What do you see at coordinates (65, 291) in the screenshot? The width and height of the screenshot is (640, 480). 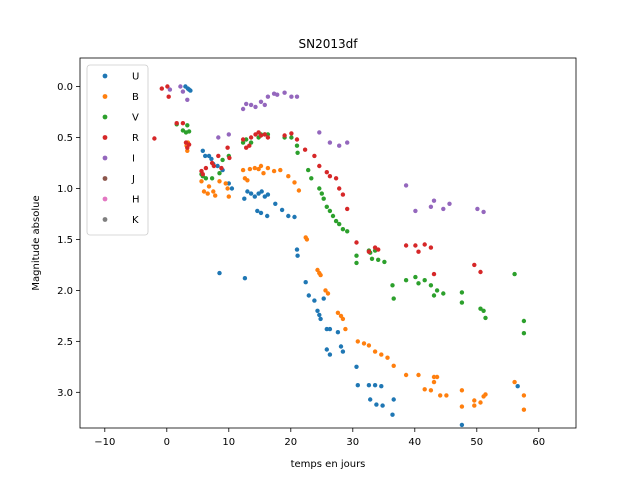 I see `y-tick-label: 2.0` at bounding box center [65, 291].